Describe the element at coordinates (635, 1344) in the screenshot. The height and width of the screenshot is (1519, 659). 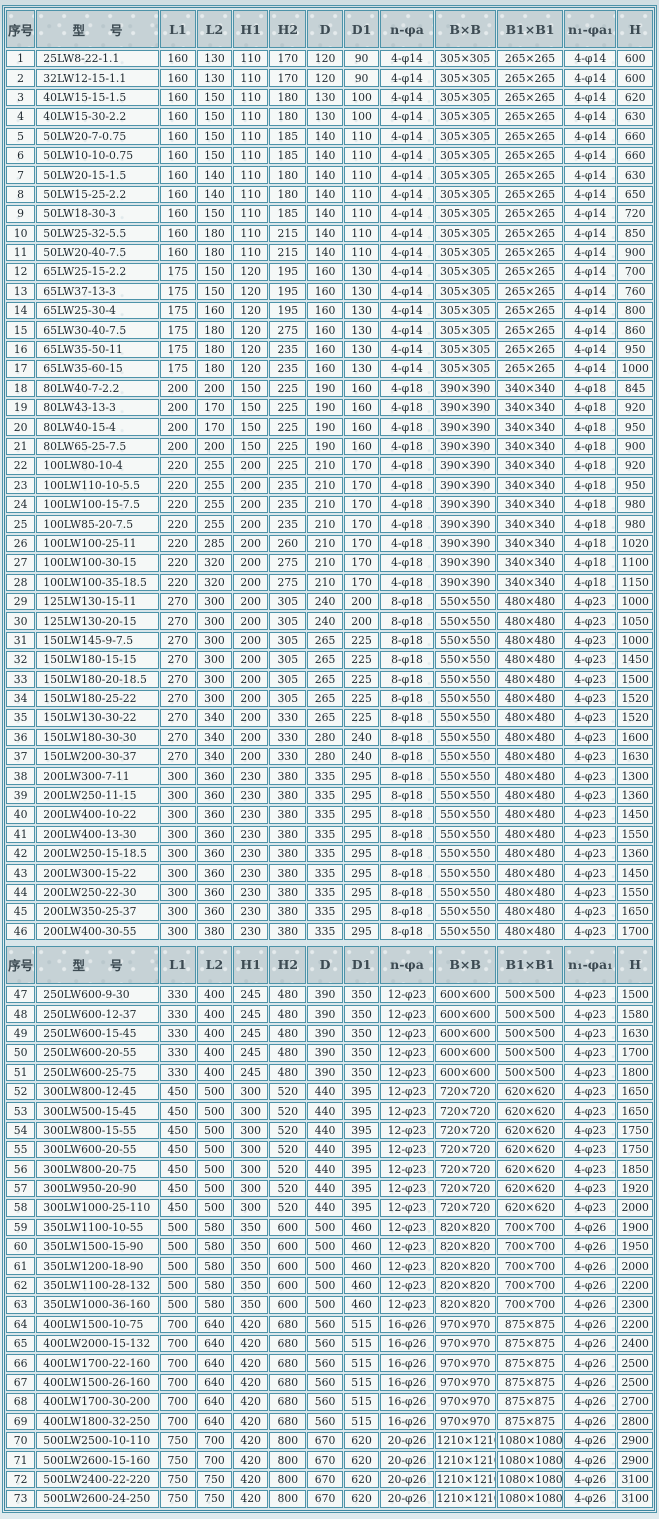
I see `value-cell: 2400` at that location.